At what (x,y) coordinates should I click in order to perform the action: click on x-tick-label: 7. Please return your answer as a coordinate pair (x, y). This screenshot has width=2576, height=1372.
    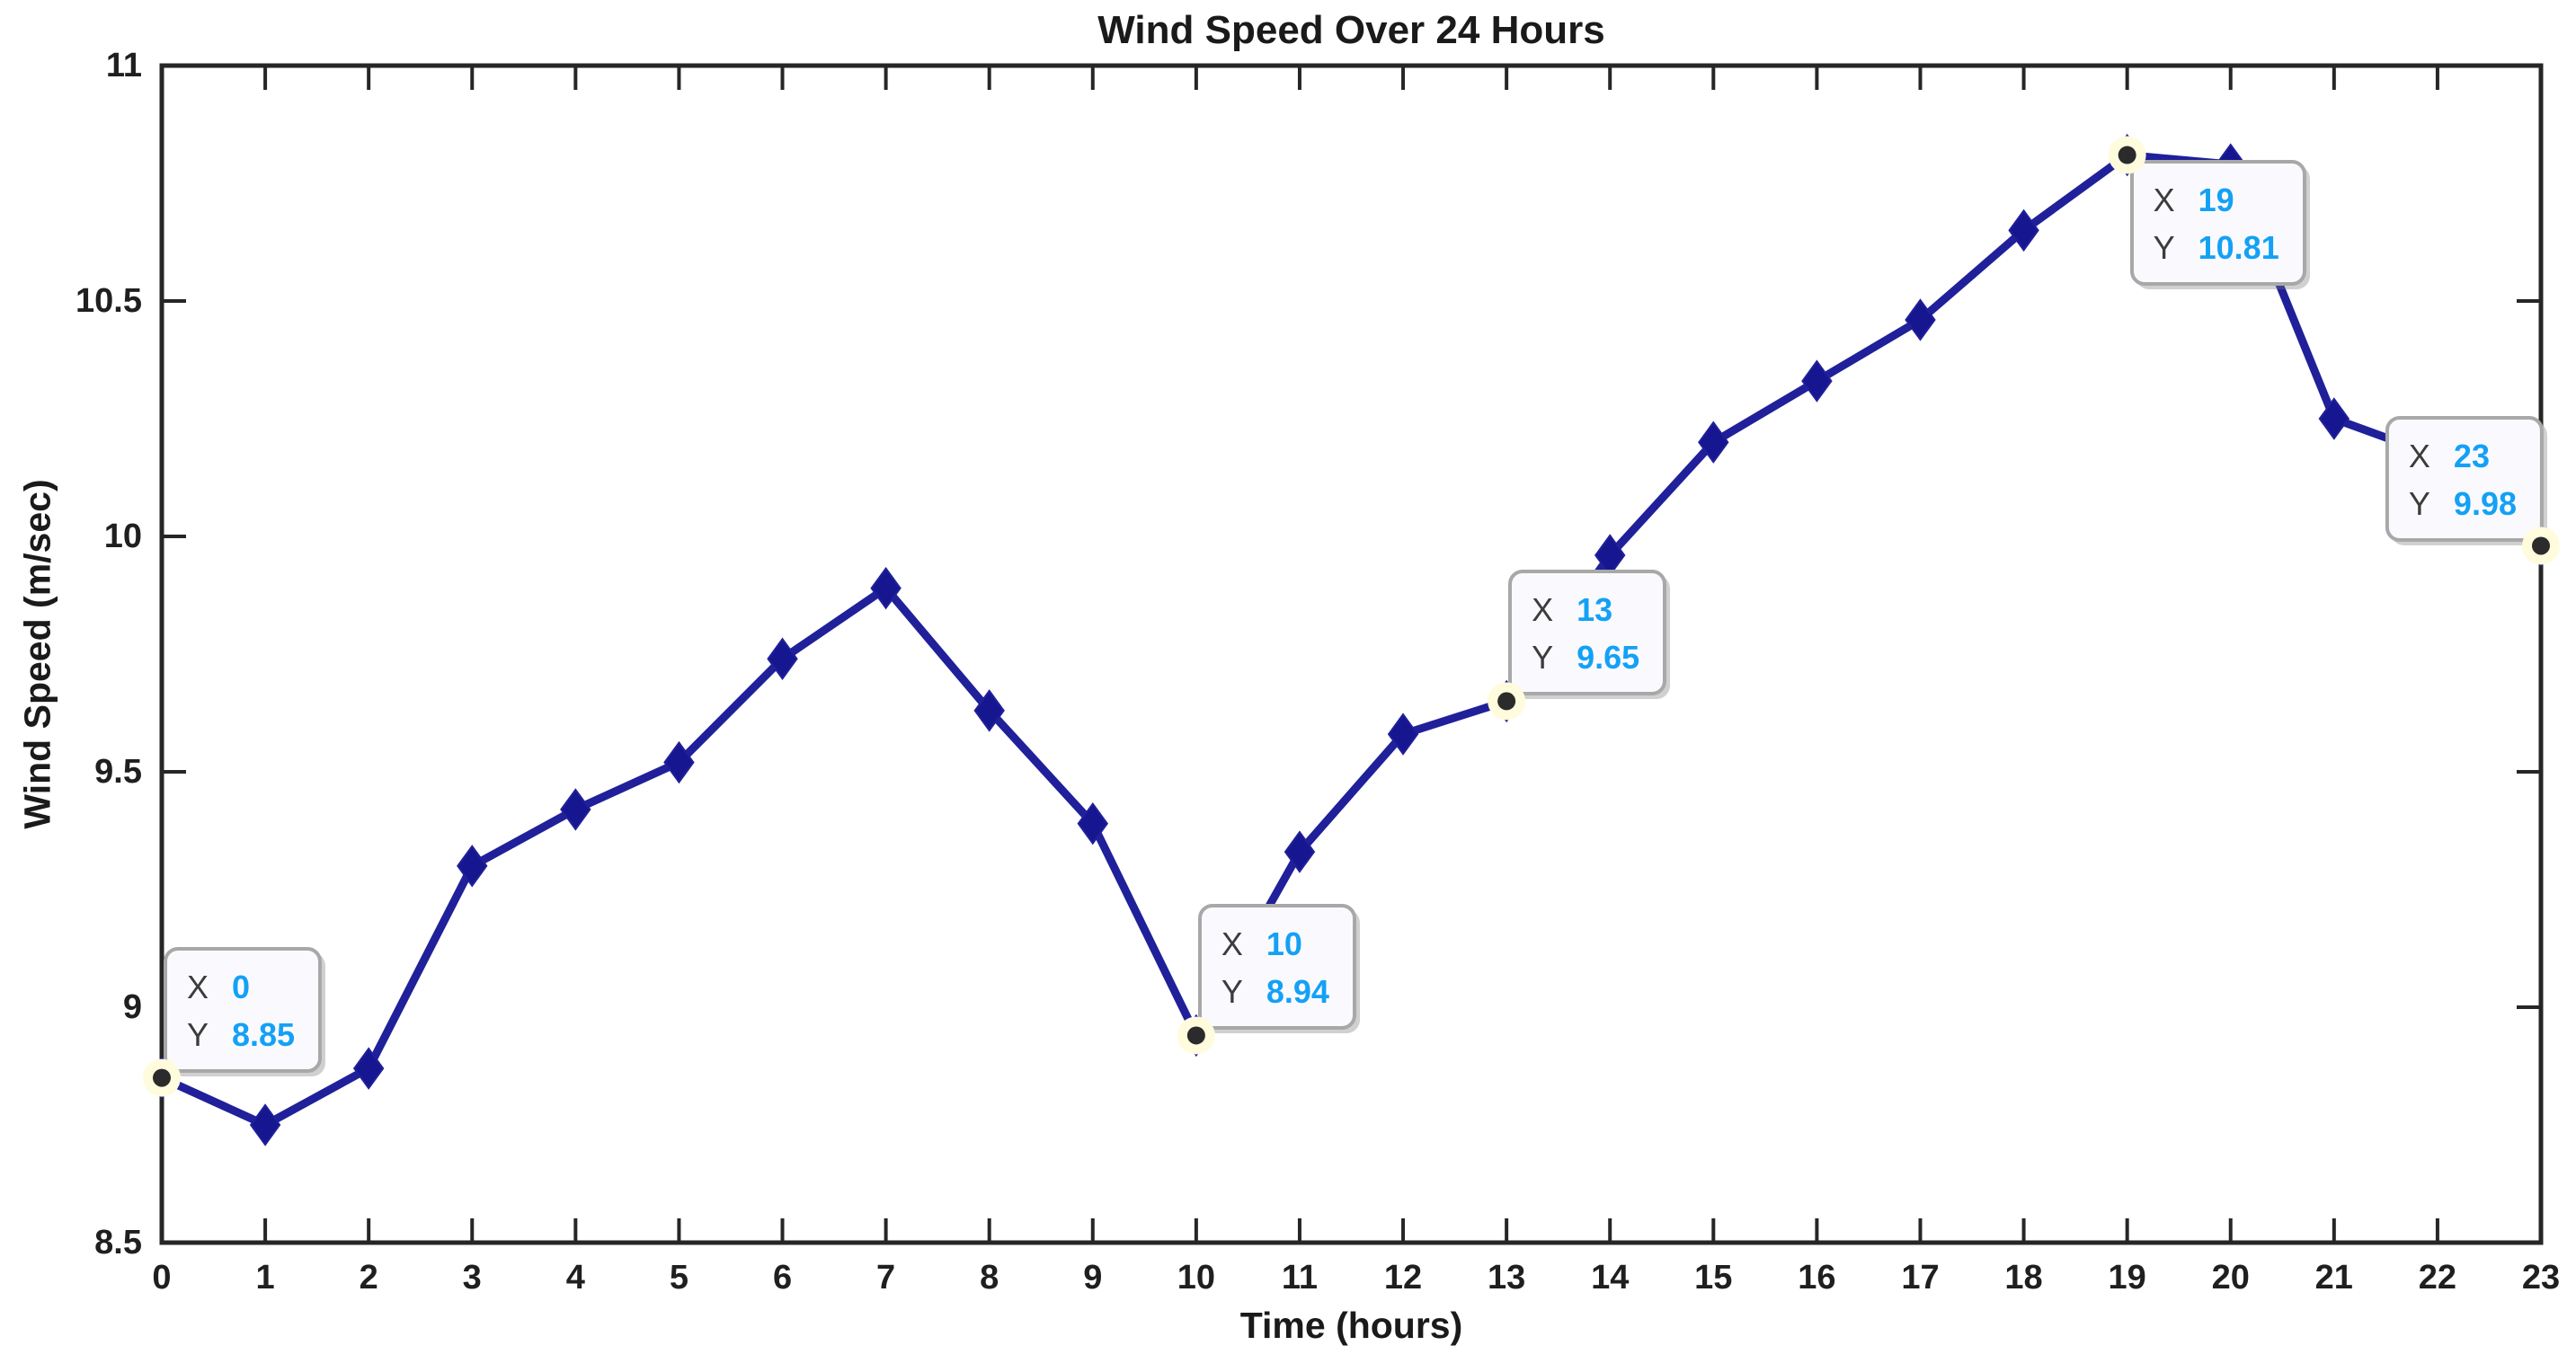
    Looking at the image, I should click on (886, 1278).